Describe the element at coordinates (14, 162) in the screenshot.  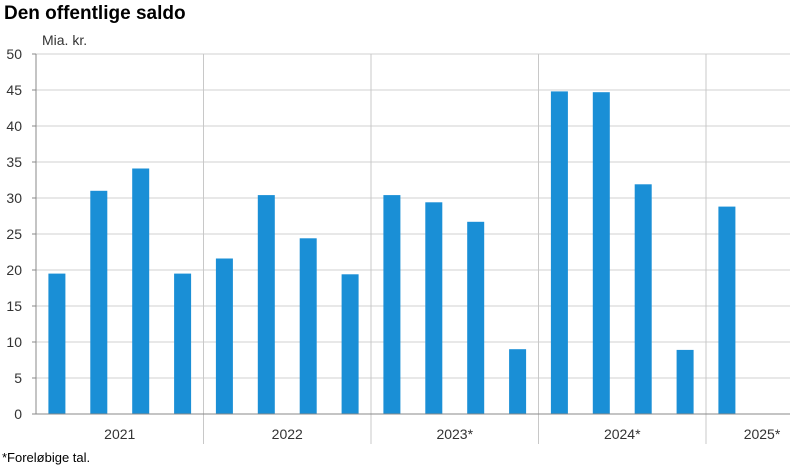
I see `y-tick-label: 35` at that location.